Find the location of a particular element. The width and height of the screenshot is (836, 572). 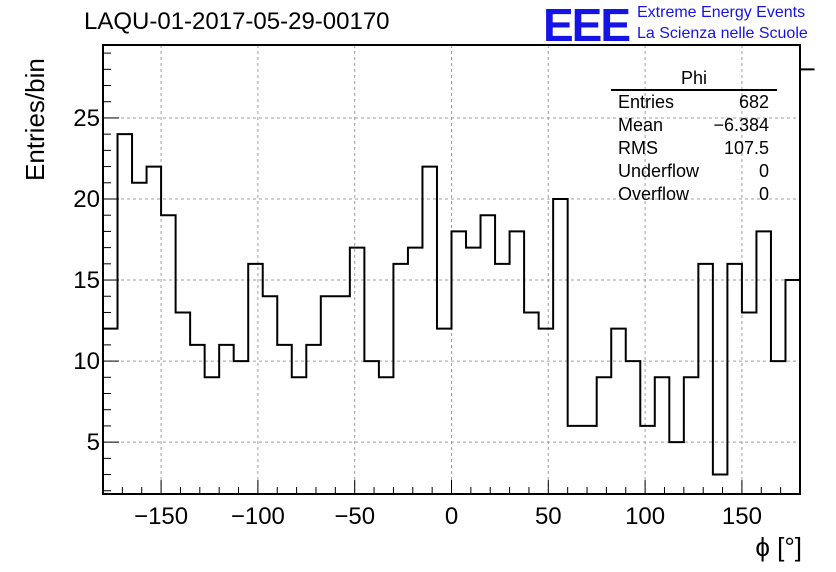

stats-value: 107.5 is located at coordinates (746, 148).